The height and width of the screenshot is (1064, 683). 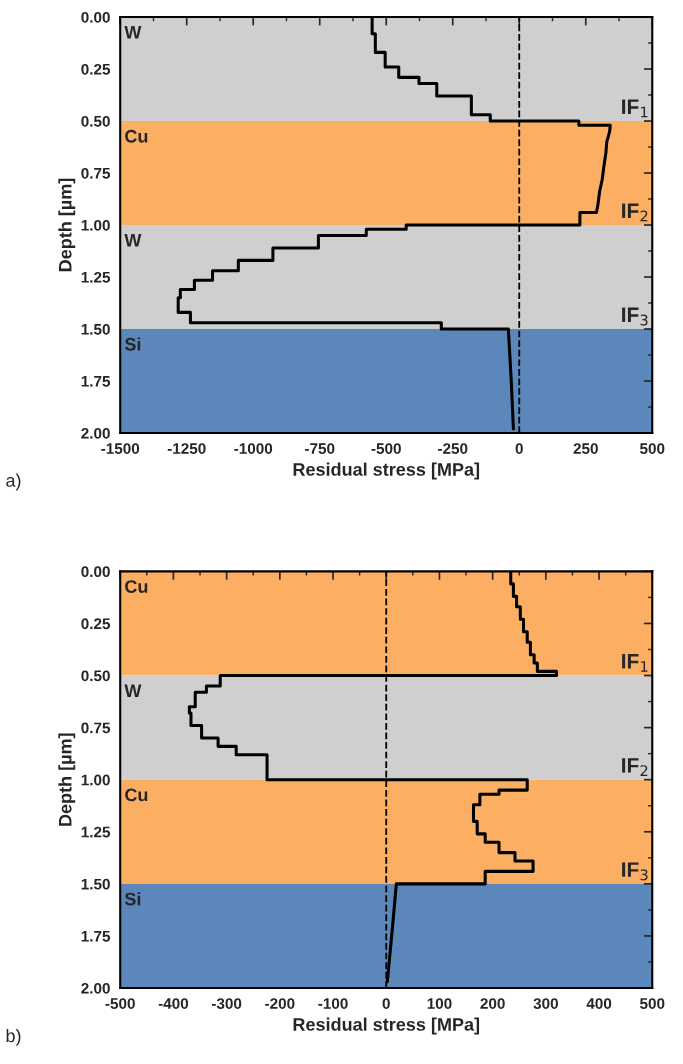 What do you see at coordinates (226, 1003) in the screenshot?
I see `x-tick-label: -300` at bounding box center [226, 1003].